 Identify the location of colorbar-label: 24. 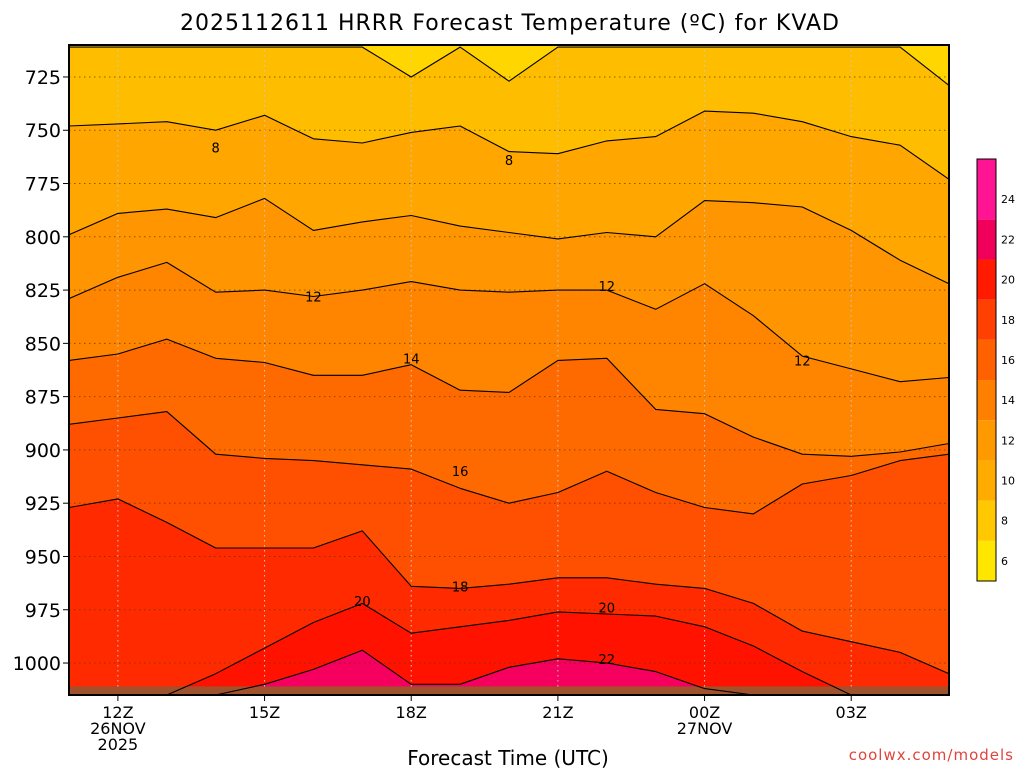
(1008, 199).